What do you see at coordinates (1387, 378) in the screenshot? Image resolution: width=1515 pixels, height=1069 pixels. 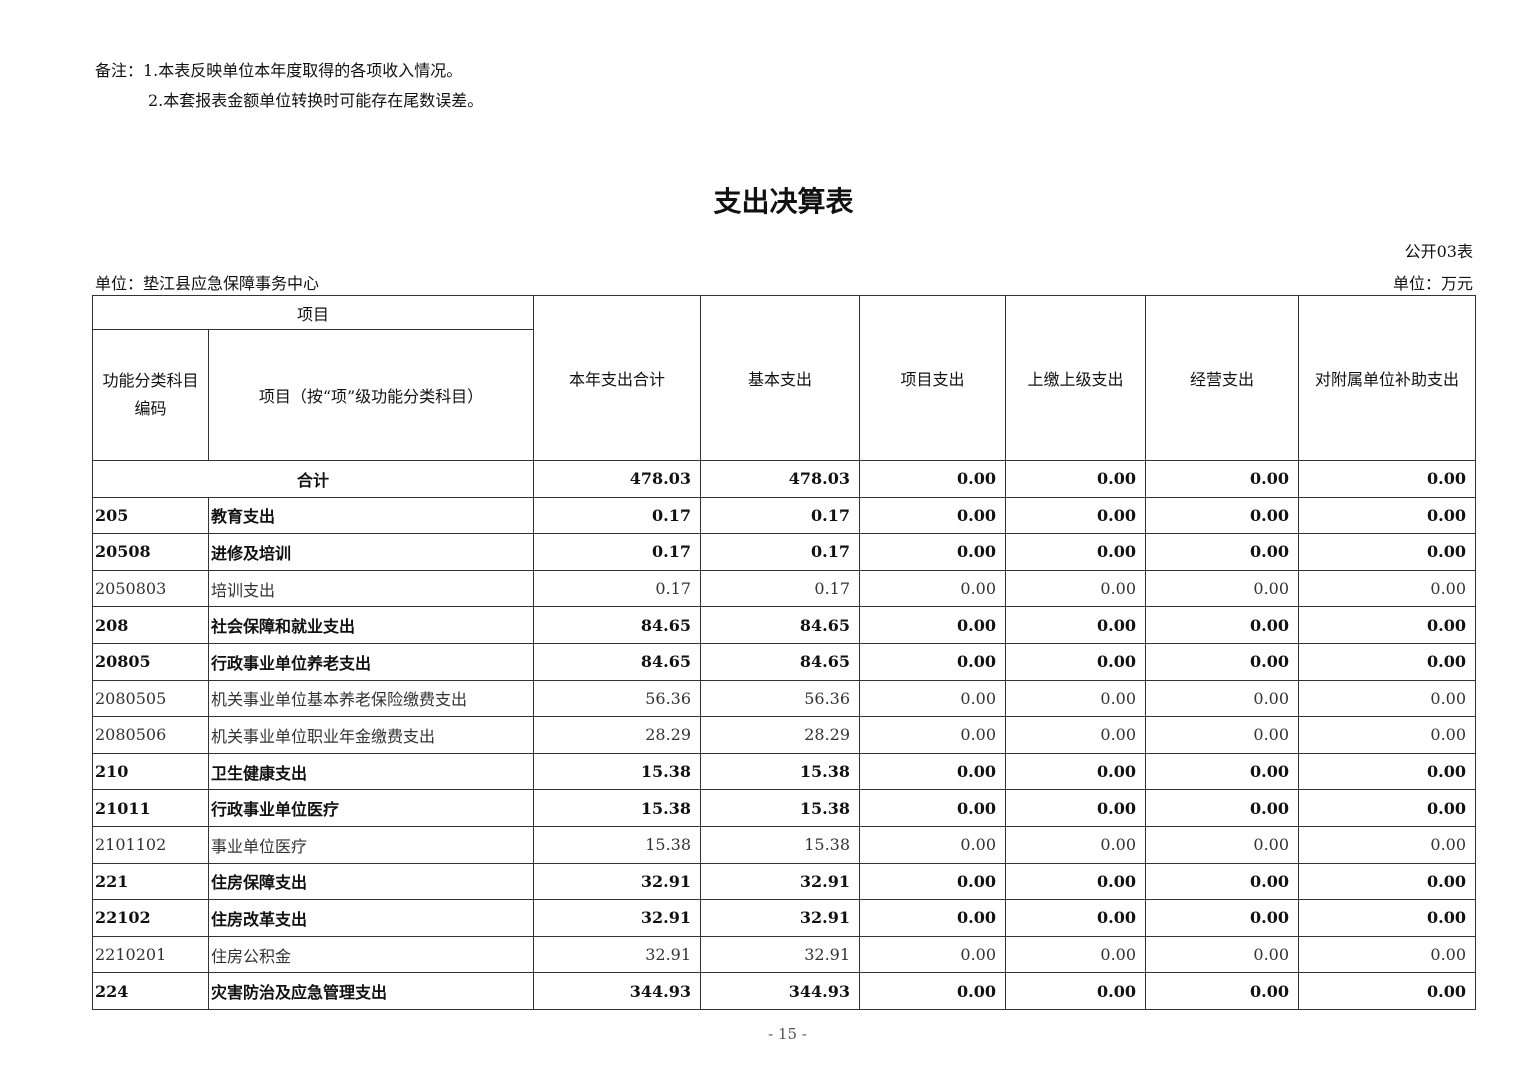 I see `header-col: 对附属单位补助支出` at bounding box center [1387, 378].